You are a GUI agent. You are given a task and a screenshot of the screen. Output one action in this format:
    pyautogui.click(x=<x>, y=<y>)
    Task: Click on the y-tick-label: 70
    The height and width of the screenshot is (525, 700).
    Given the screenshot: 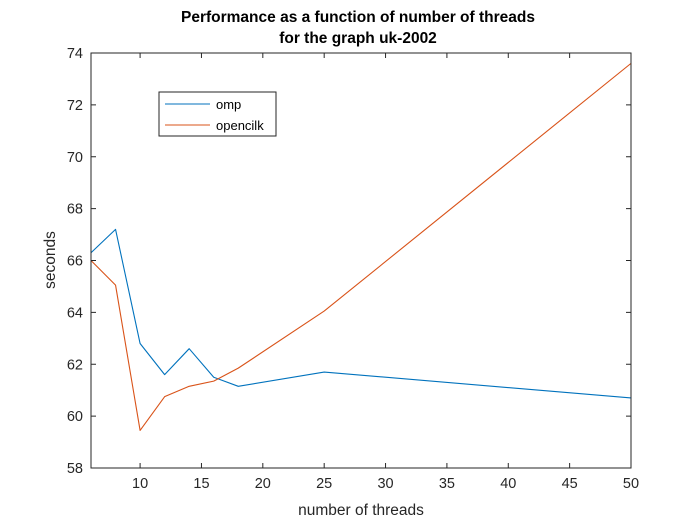 What is the action you would take?
    pyautogui.click(x=75, y=158)
    